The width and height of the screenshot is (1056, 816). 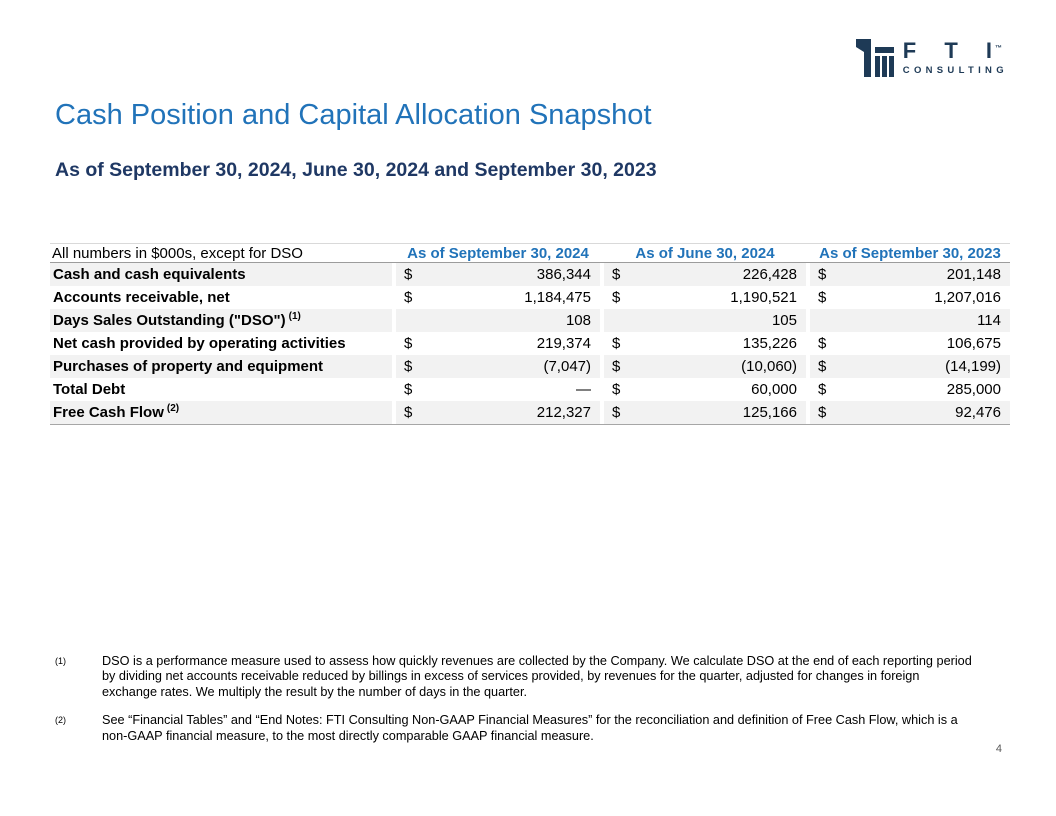 What do you see at coordinates (89, 389) in the screenshot?
I see `row-label: Total Debt` at bounding box center [89, 389].